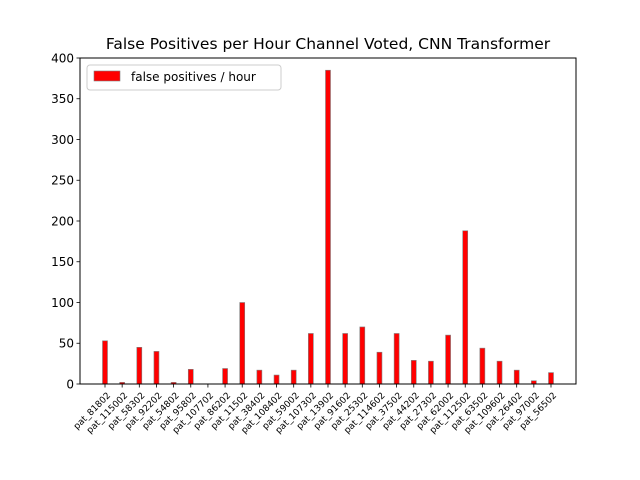 The image size is (640, 480). Describe the element at coordinates (70, 384) in the screenshot. I see `y-tick-label: 0` at that location.